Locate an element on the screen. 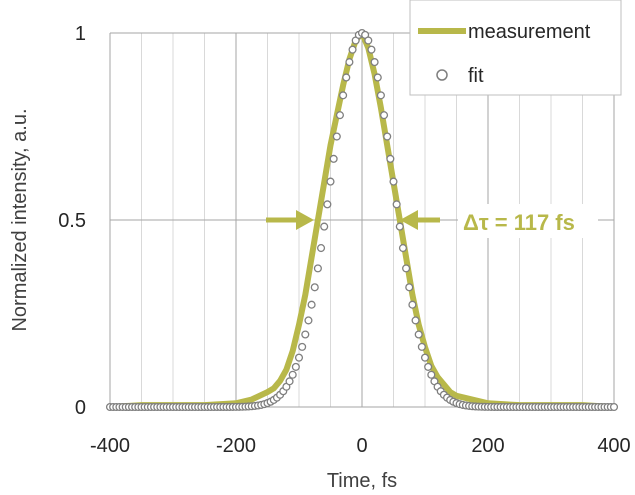  fwhm-label: Δτ = 117 fs is located at coordinates (519, 222).